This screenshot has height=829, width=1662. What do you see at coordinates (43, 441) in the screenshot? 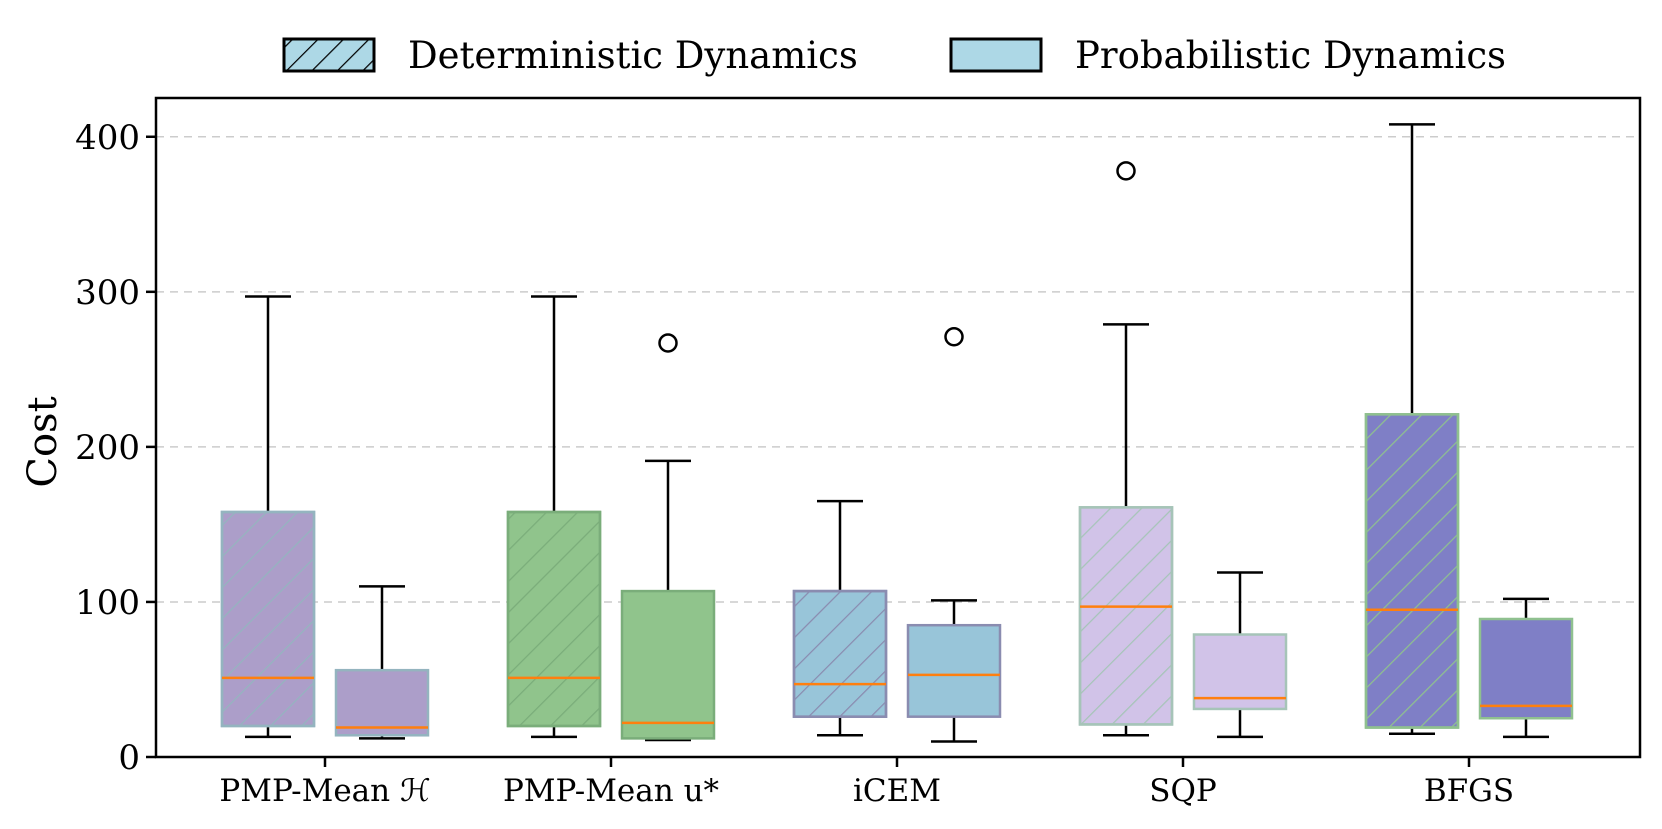
I see `y-axis-label: Cost` at bounding box center [43, 441].